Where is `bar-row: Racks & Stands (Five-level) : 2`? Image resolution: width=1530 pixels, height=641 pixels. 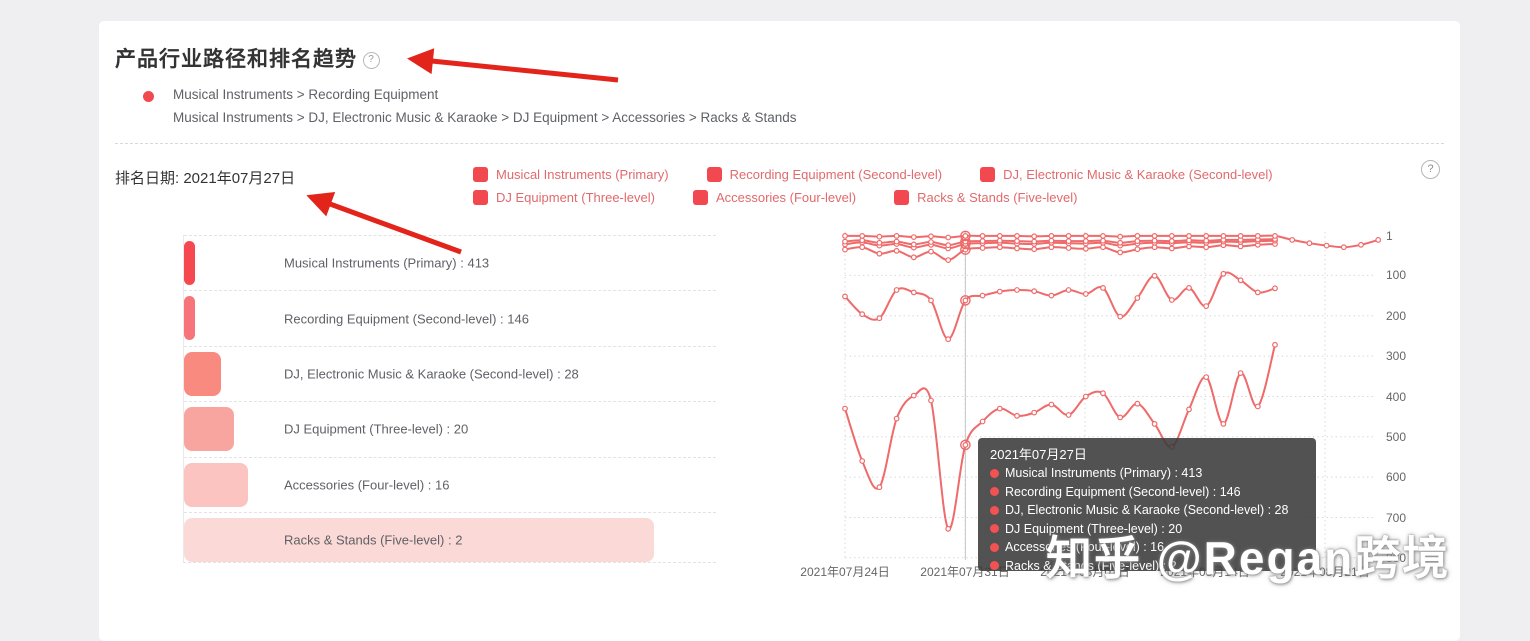 bar-row: Racks & Stands (Five-level) : 2 is located at coordinates (450, 539).